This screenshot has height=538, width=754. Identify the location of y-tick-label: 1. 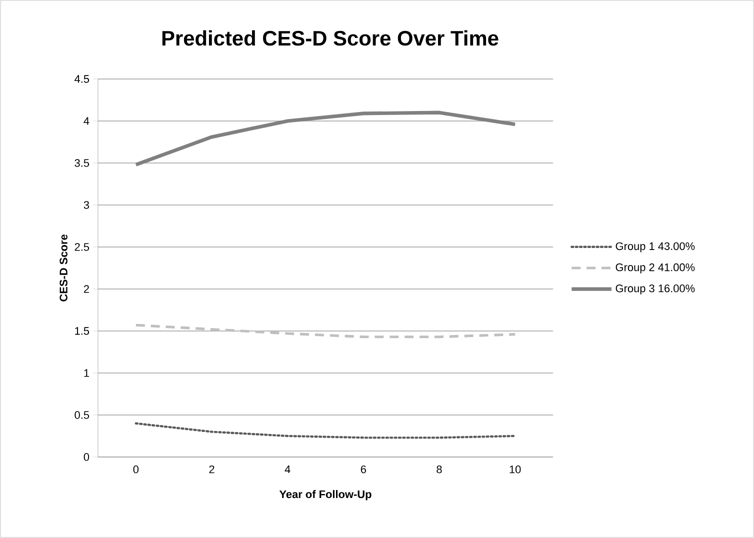
(86, 373).